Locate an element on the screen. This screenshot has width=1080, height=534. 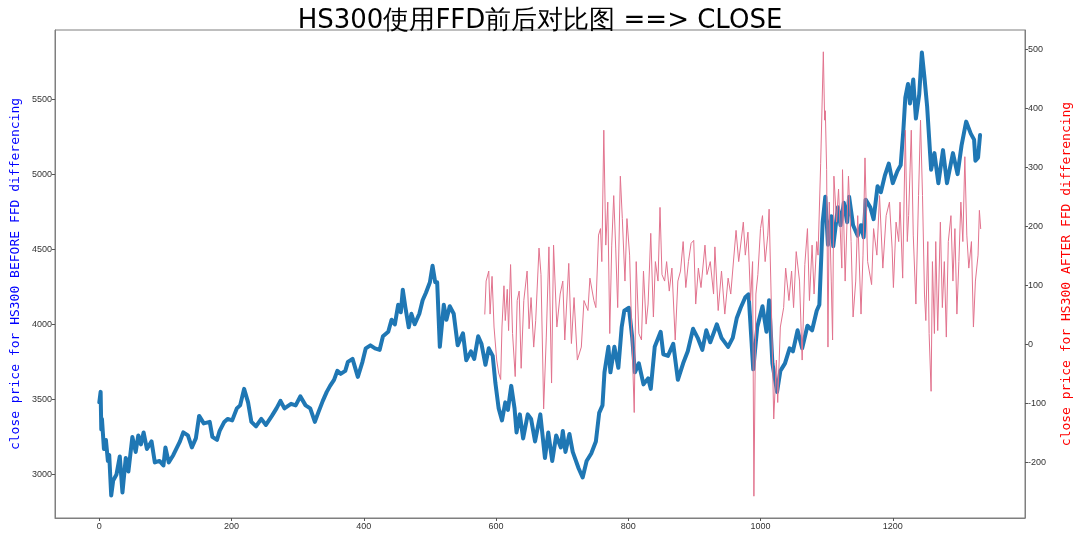
y-tick-label: 3500 is located at coordinates (41, 399).